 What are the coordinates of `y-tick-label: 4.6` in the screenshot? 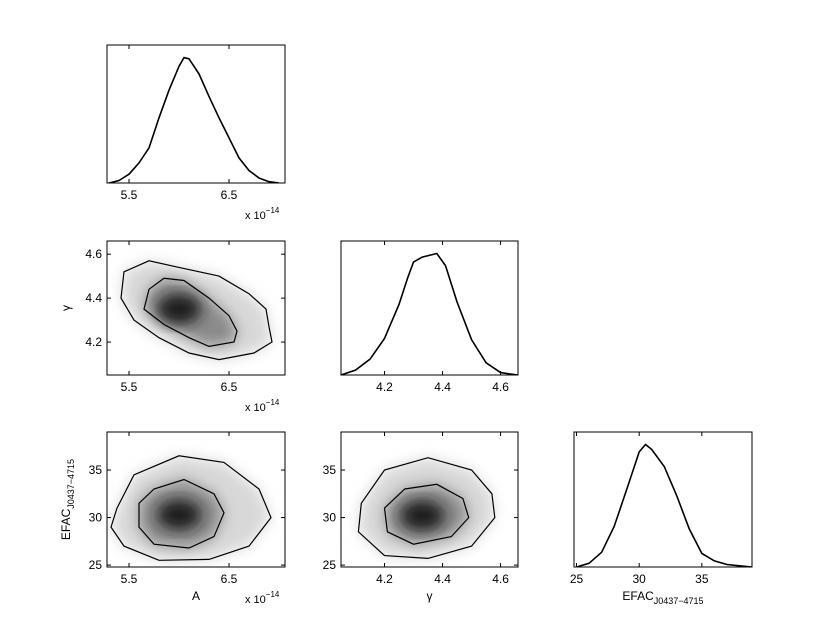 It's located at (93, 254).